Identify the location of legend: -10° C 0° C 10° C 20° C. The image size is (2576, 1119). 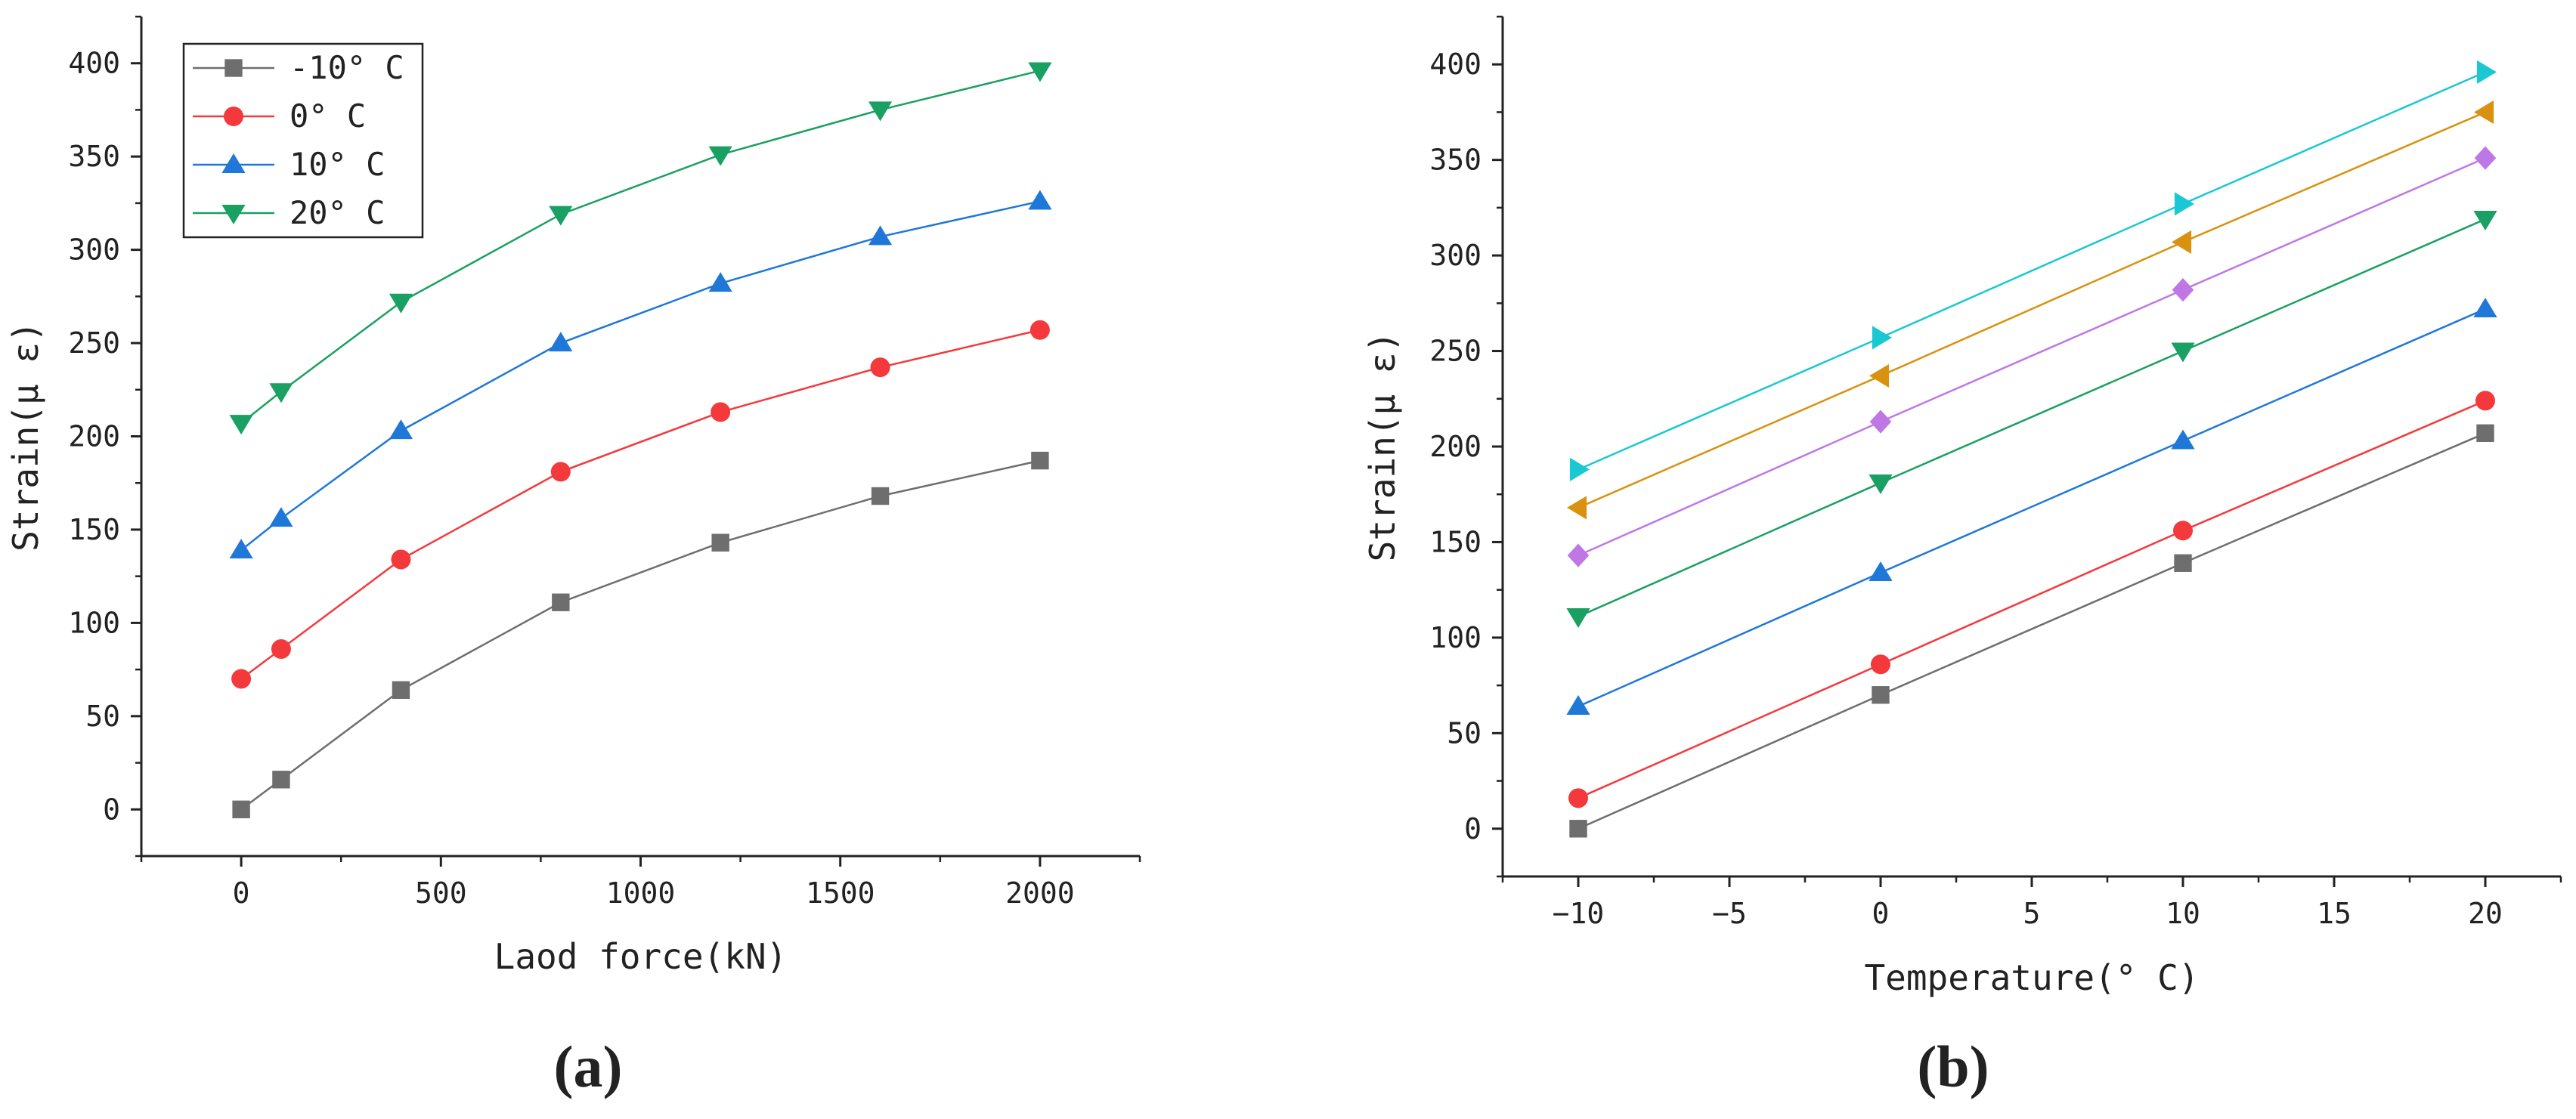
(303, 140).